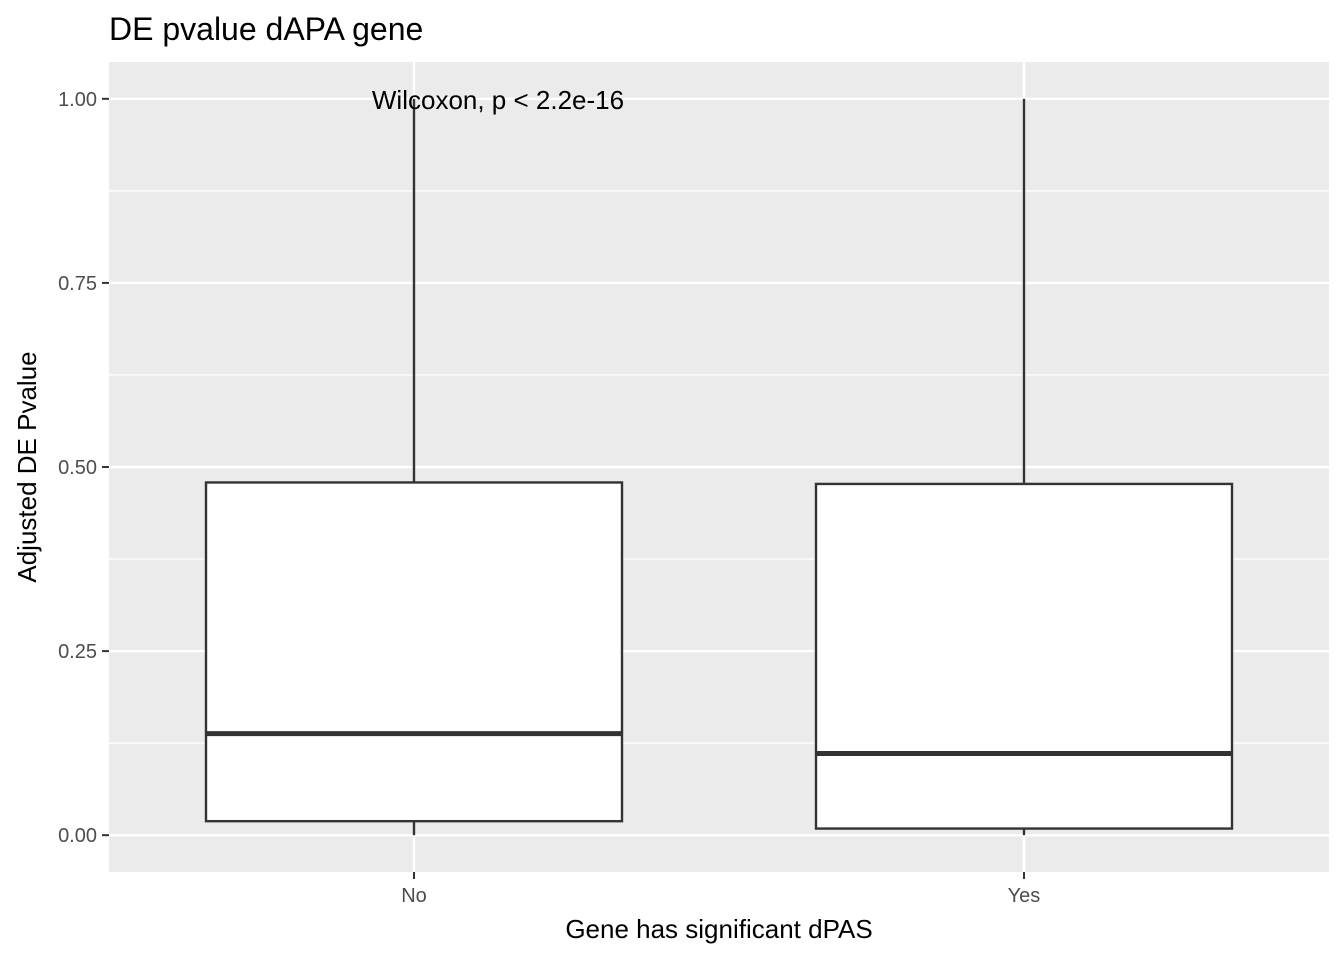 Image resolution: width=1344 pixels, height=960 pixels. I want to click on x-axis-label: Gene has significant dPAS, so click(718, 929).